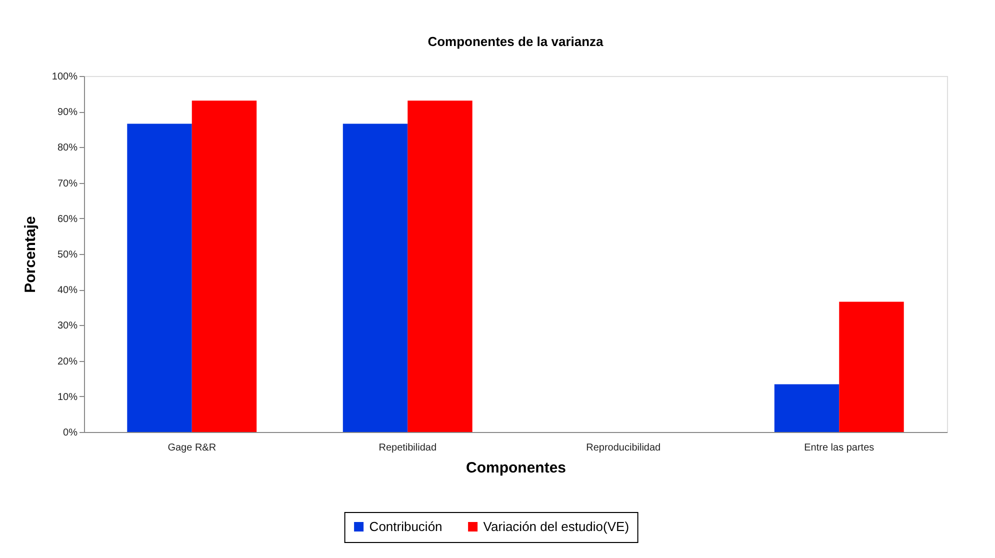 The height and width of the screenshot is (558, 995). What do you see at coordinates (67, 362) in the screenshot?
I see `y-tick-label: 20%` at bounding box center [67, 362].